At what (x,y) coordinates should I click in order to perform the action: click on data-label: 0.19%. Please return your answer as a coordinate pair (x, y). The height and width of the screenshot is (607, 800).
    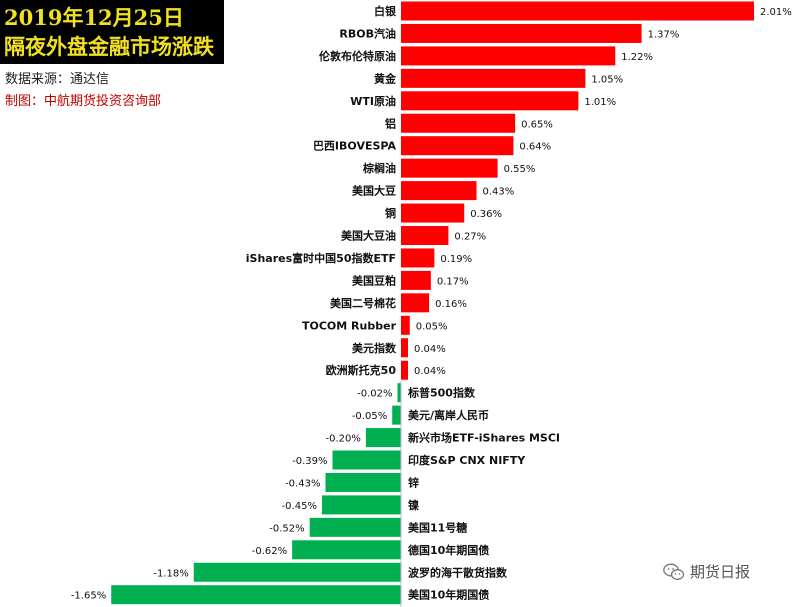
    Looking at the image, I should click on (456, 259).